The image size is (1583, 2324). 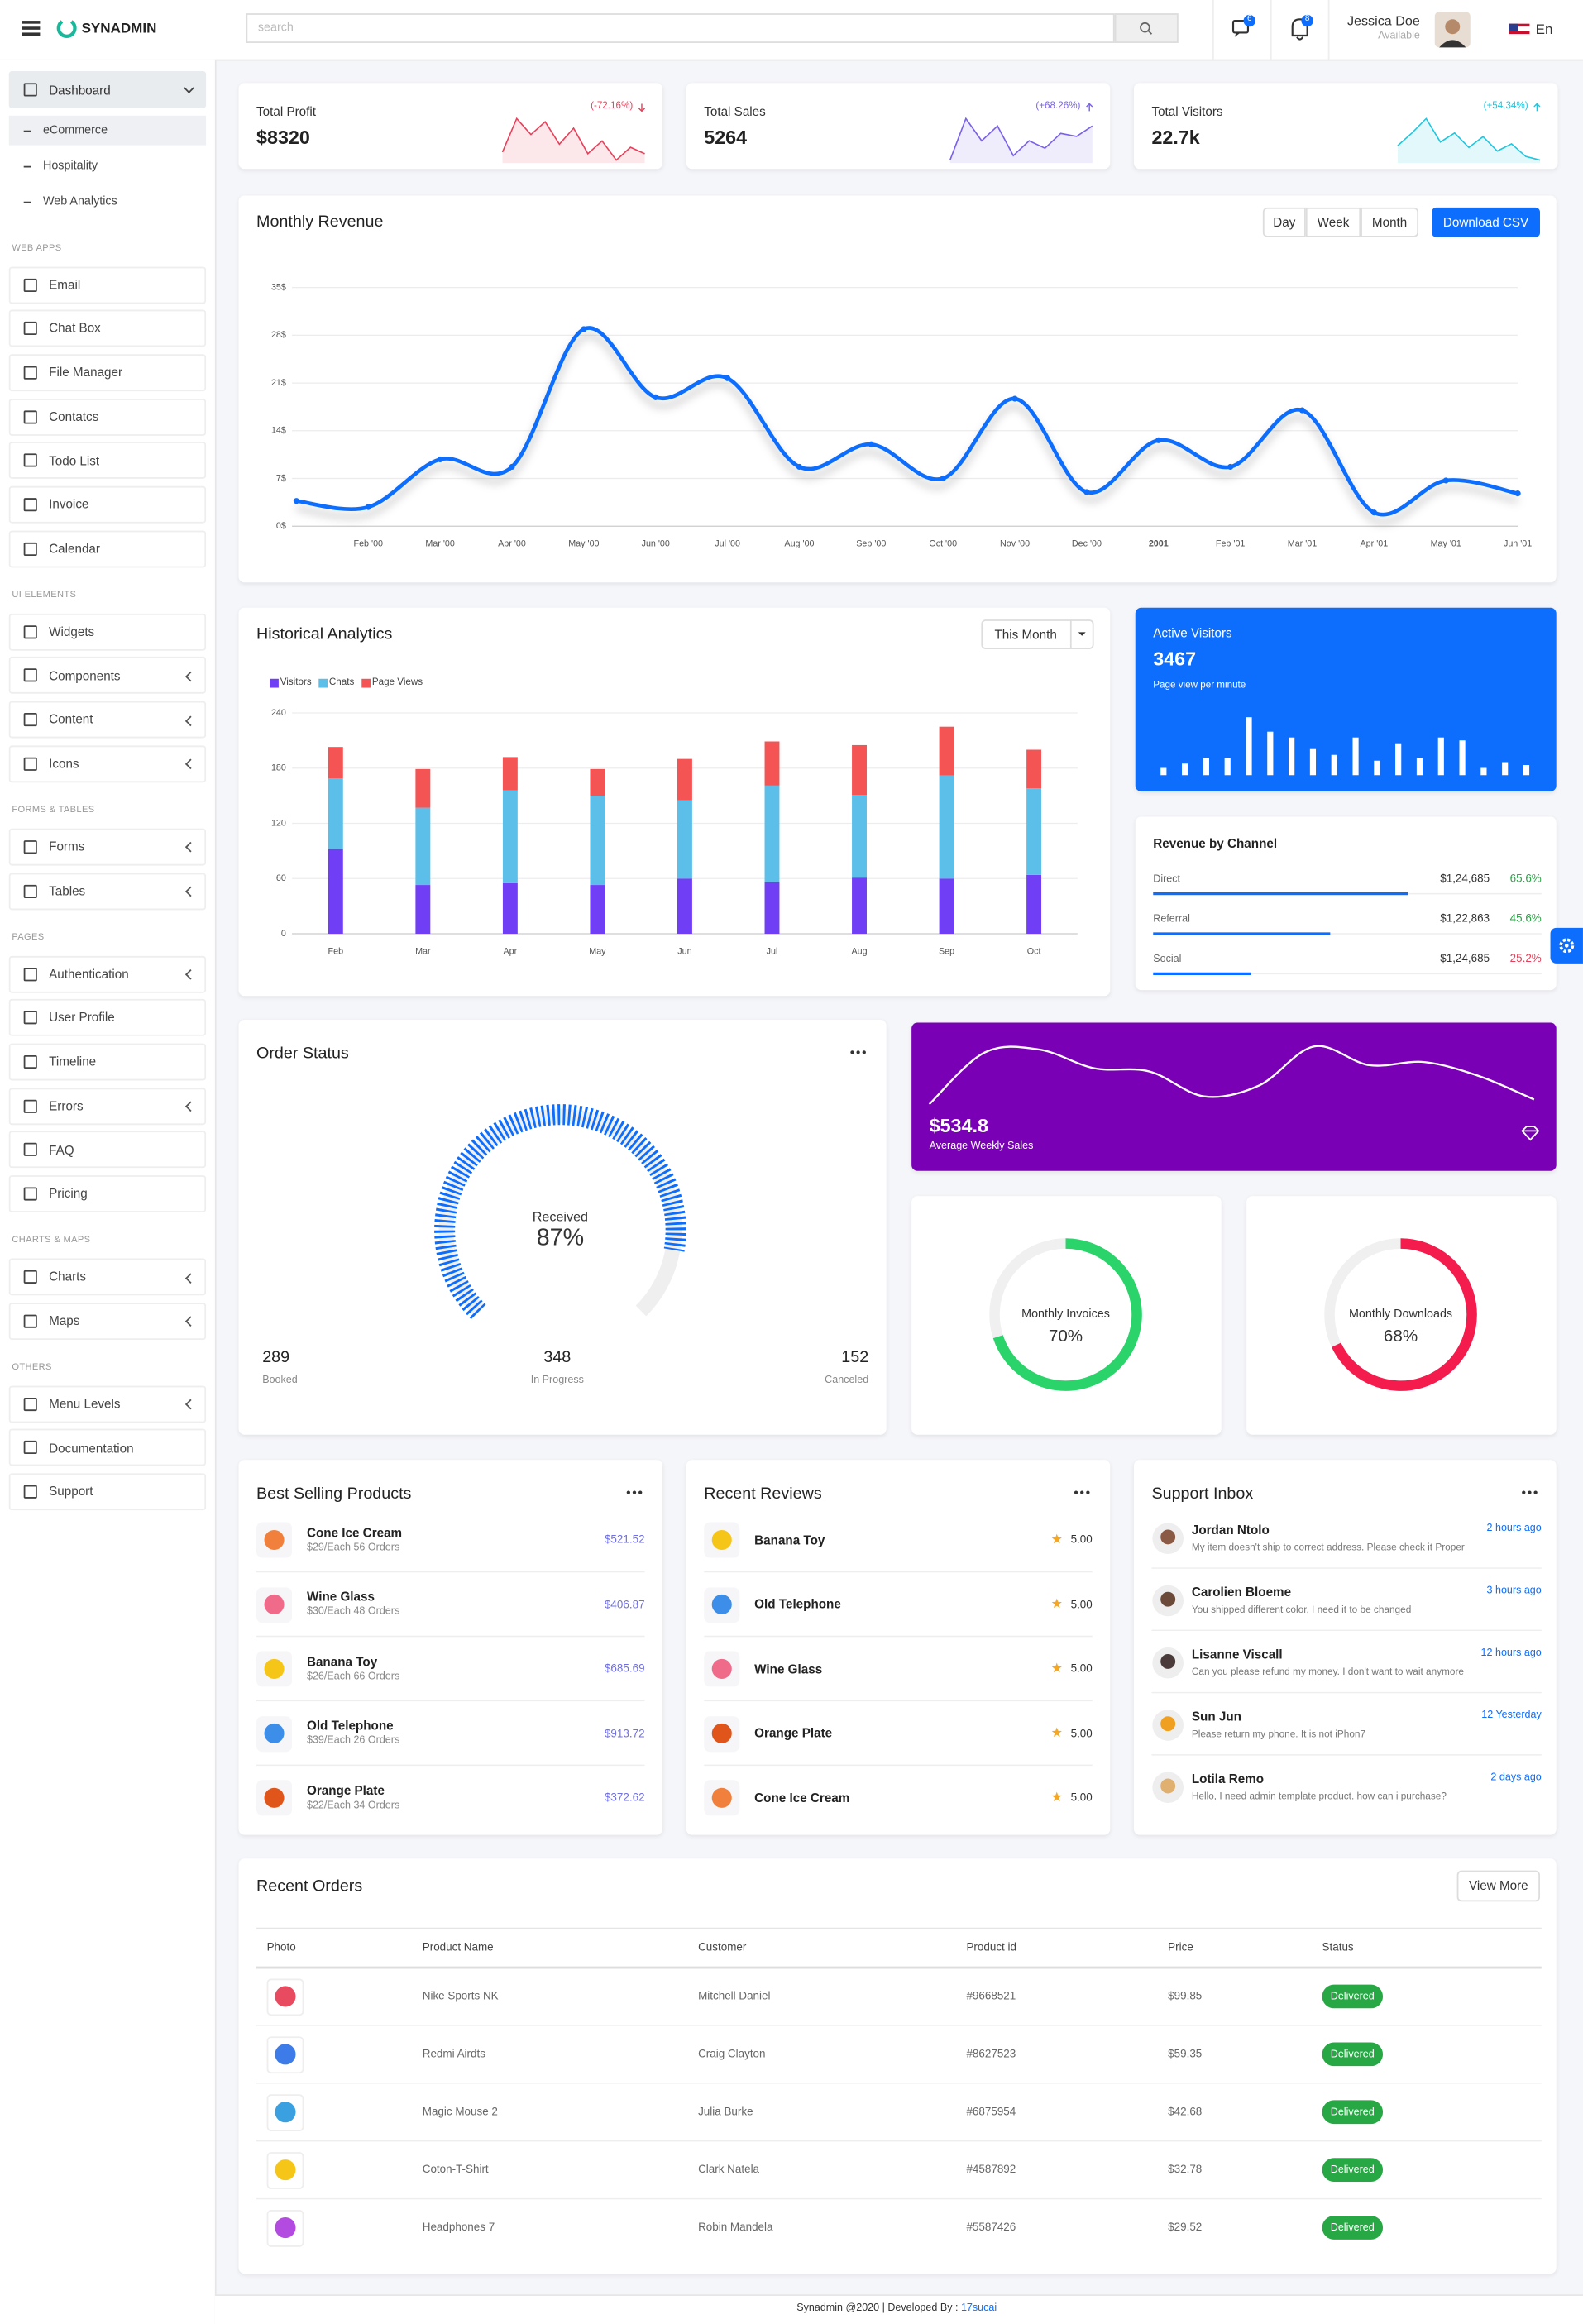 I want to click on menu-label: Errors, so click(x=66, y=1105).